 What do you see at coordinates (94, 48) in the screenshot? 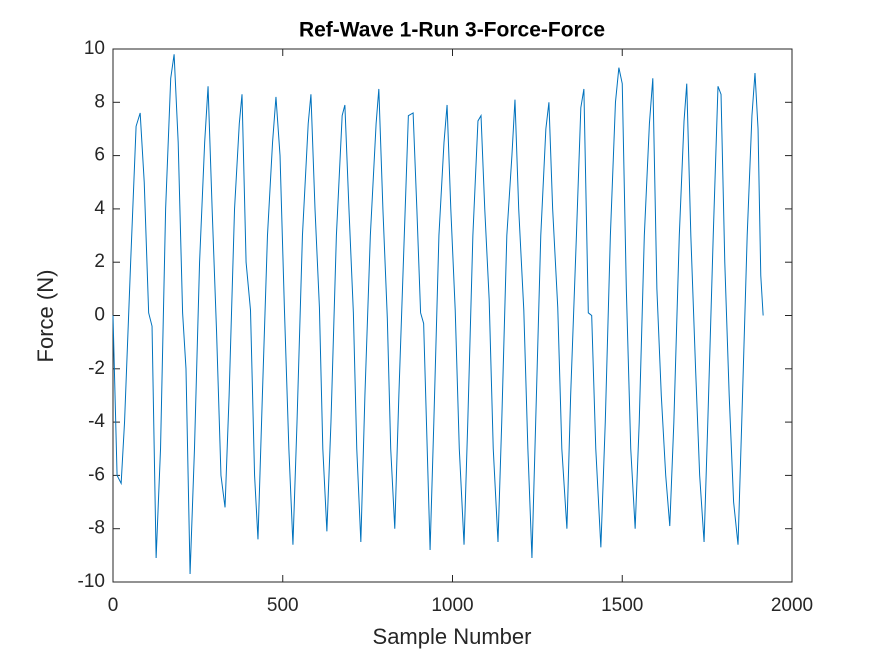
I see `y-tick-label: 10` at bounding box center [94, 48].